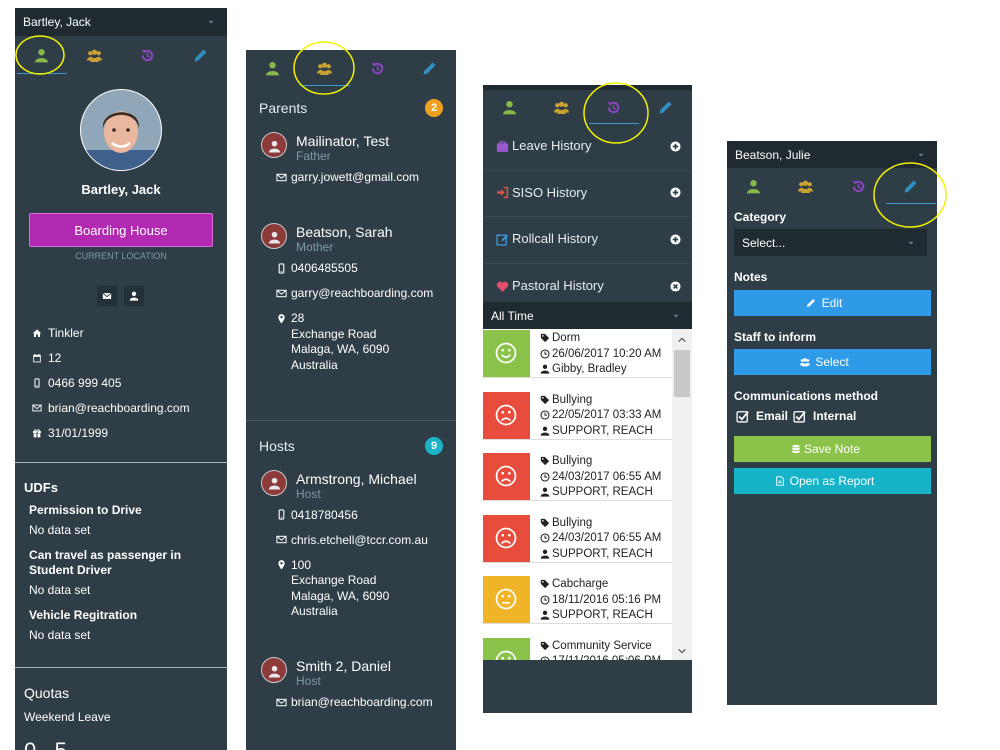  I want to click on history-section-label: Leave History, so click(552, 145).